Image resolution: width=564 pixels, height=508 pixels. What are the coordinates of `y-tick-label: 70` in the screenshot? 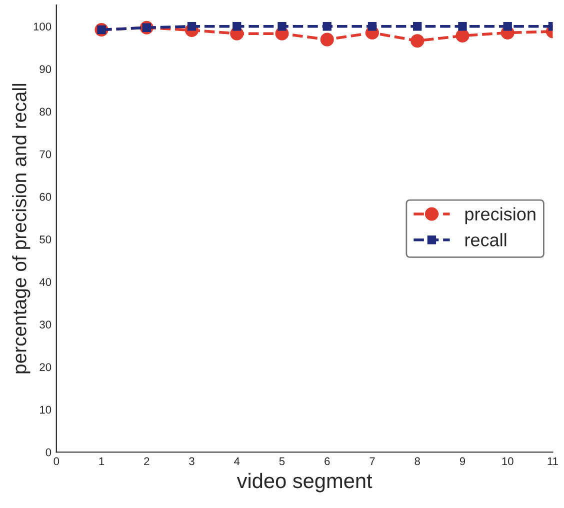 It's located at (46, 154).